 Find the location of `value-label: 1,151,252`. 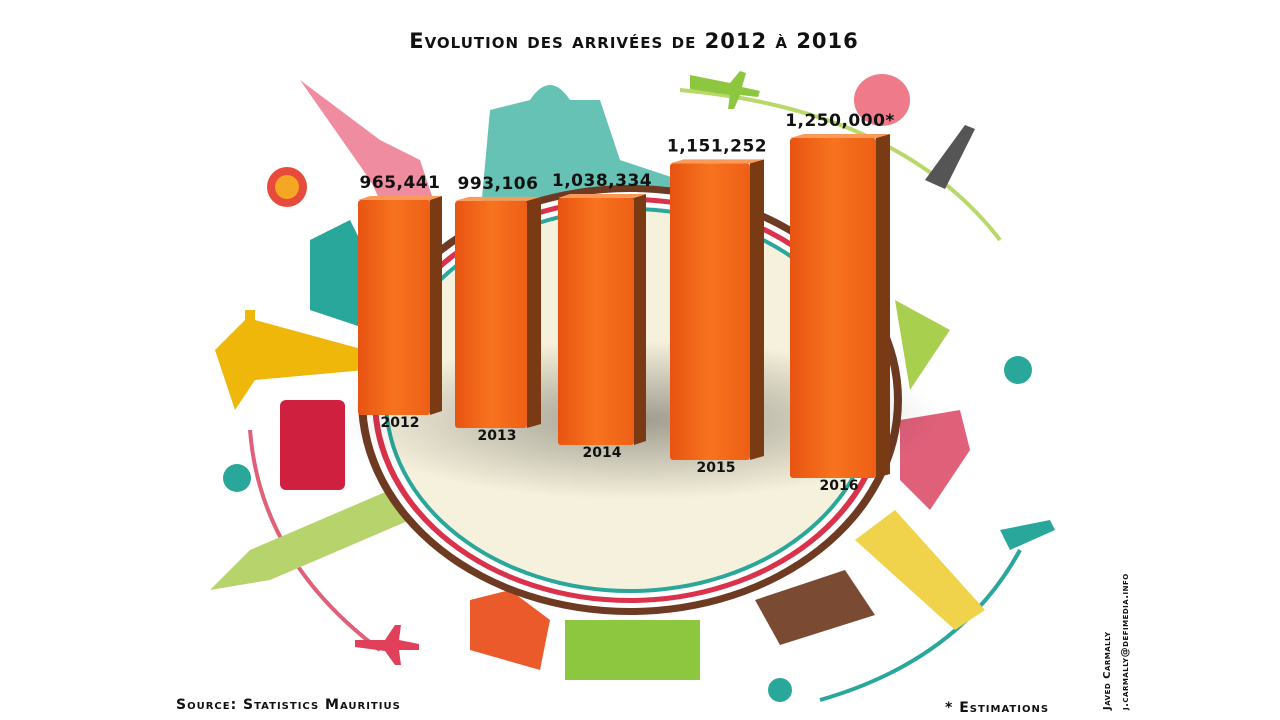

value-label: 1,151,252 is located at coordinates (717, 146).